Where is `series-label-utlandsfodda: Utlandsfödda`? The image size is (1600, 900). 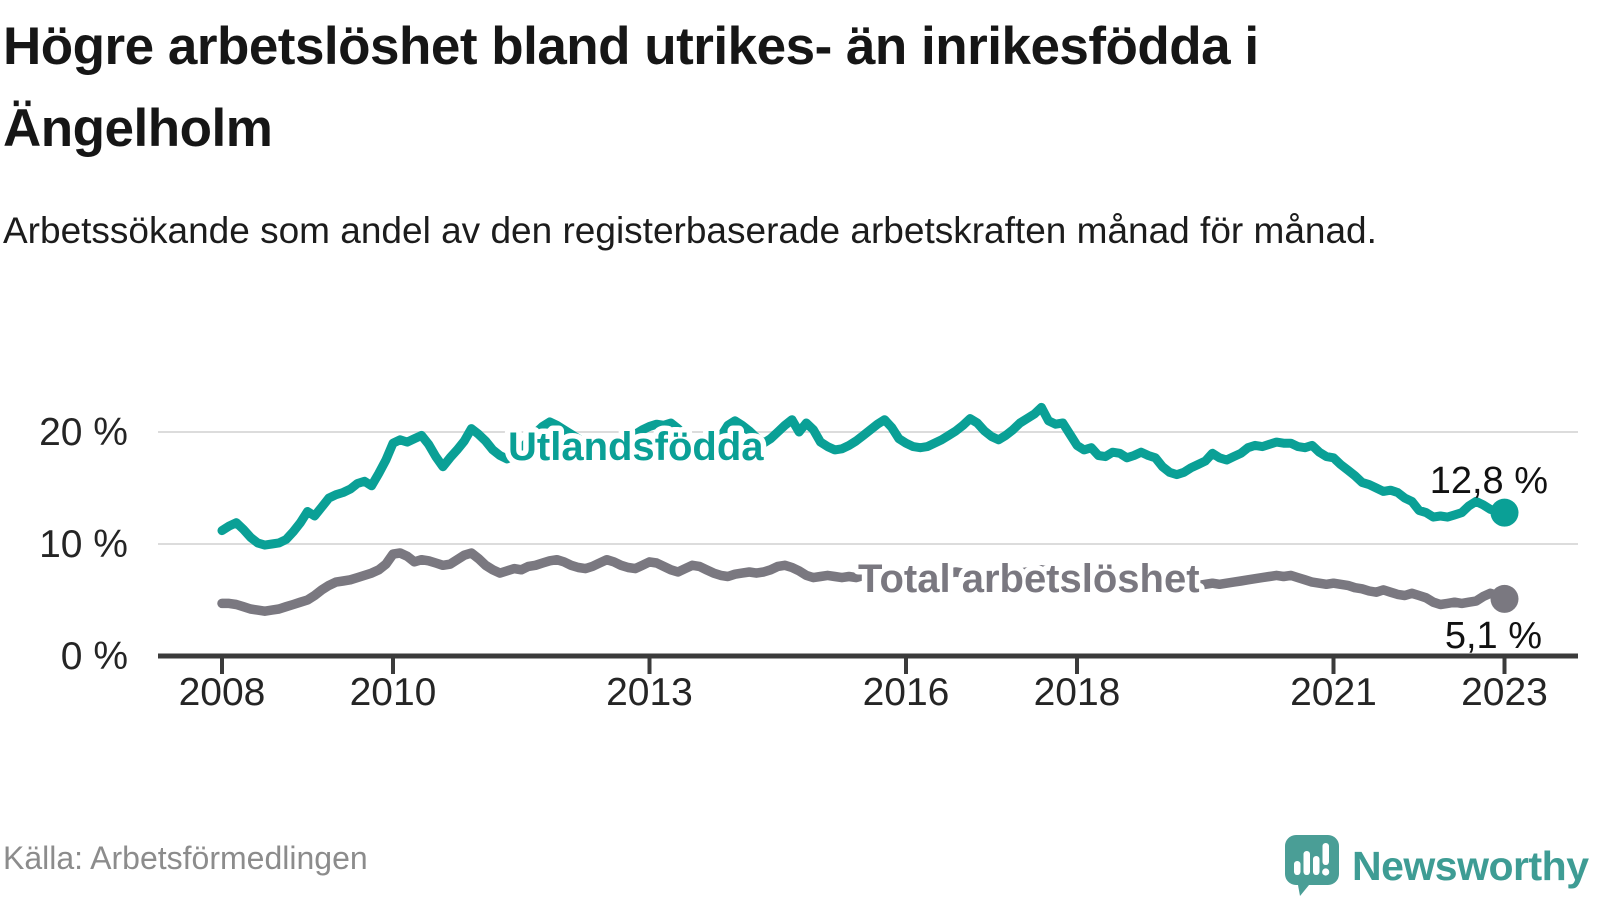 series-label-utlandsfodda: Utlandsfödda is located at coordinates (636, 447).